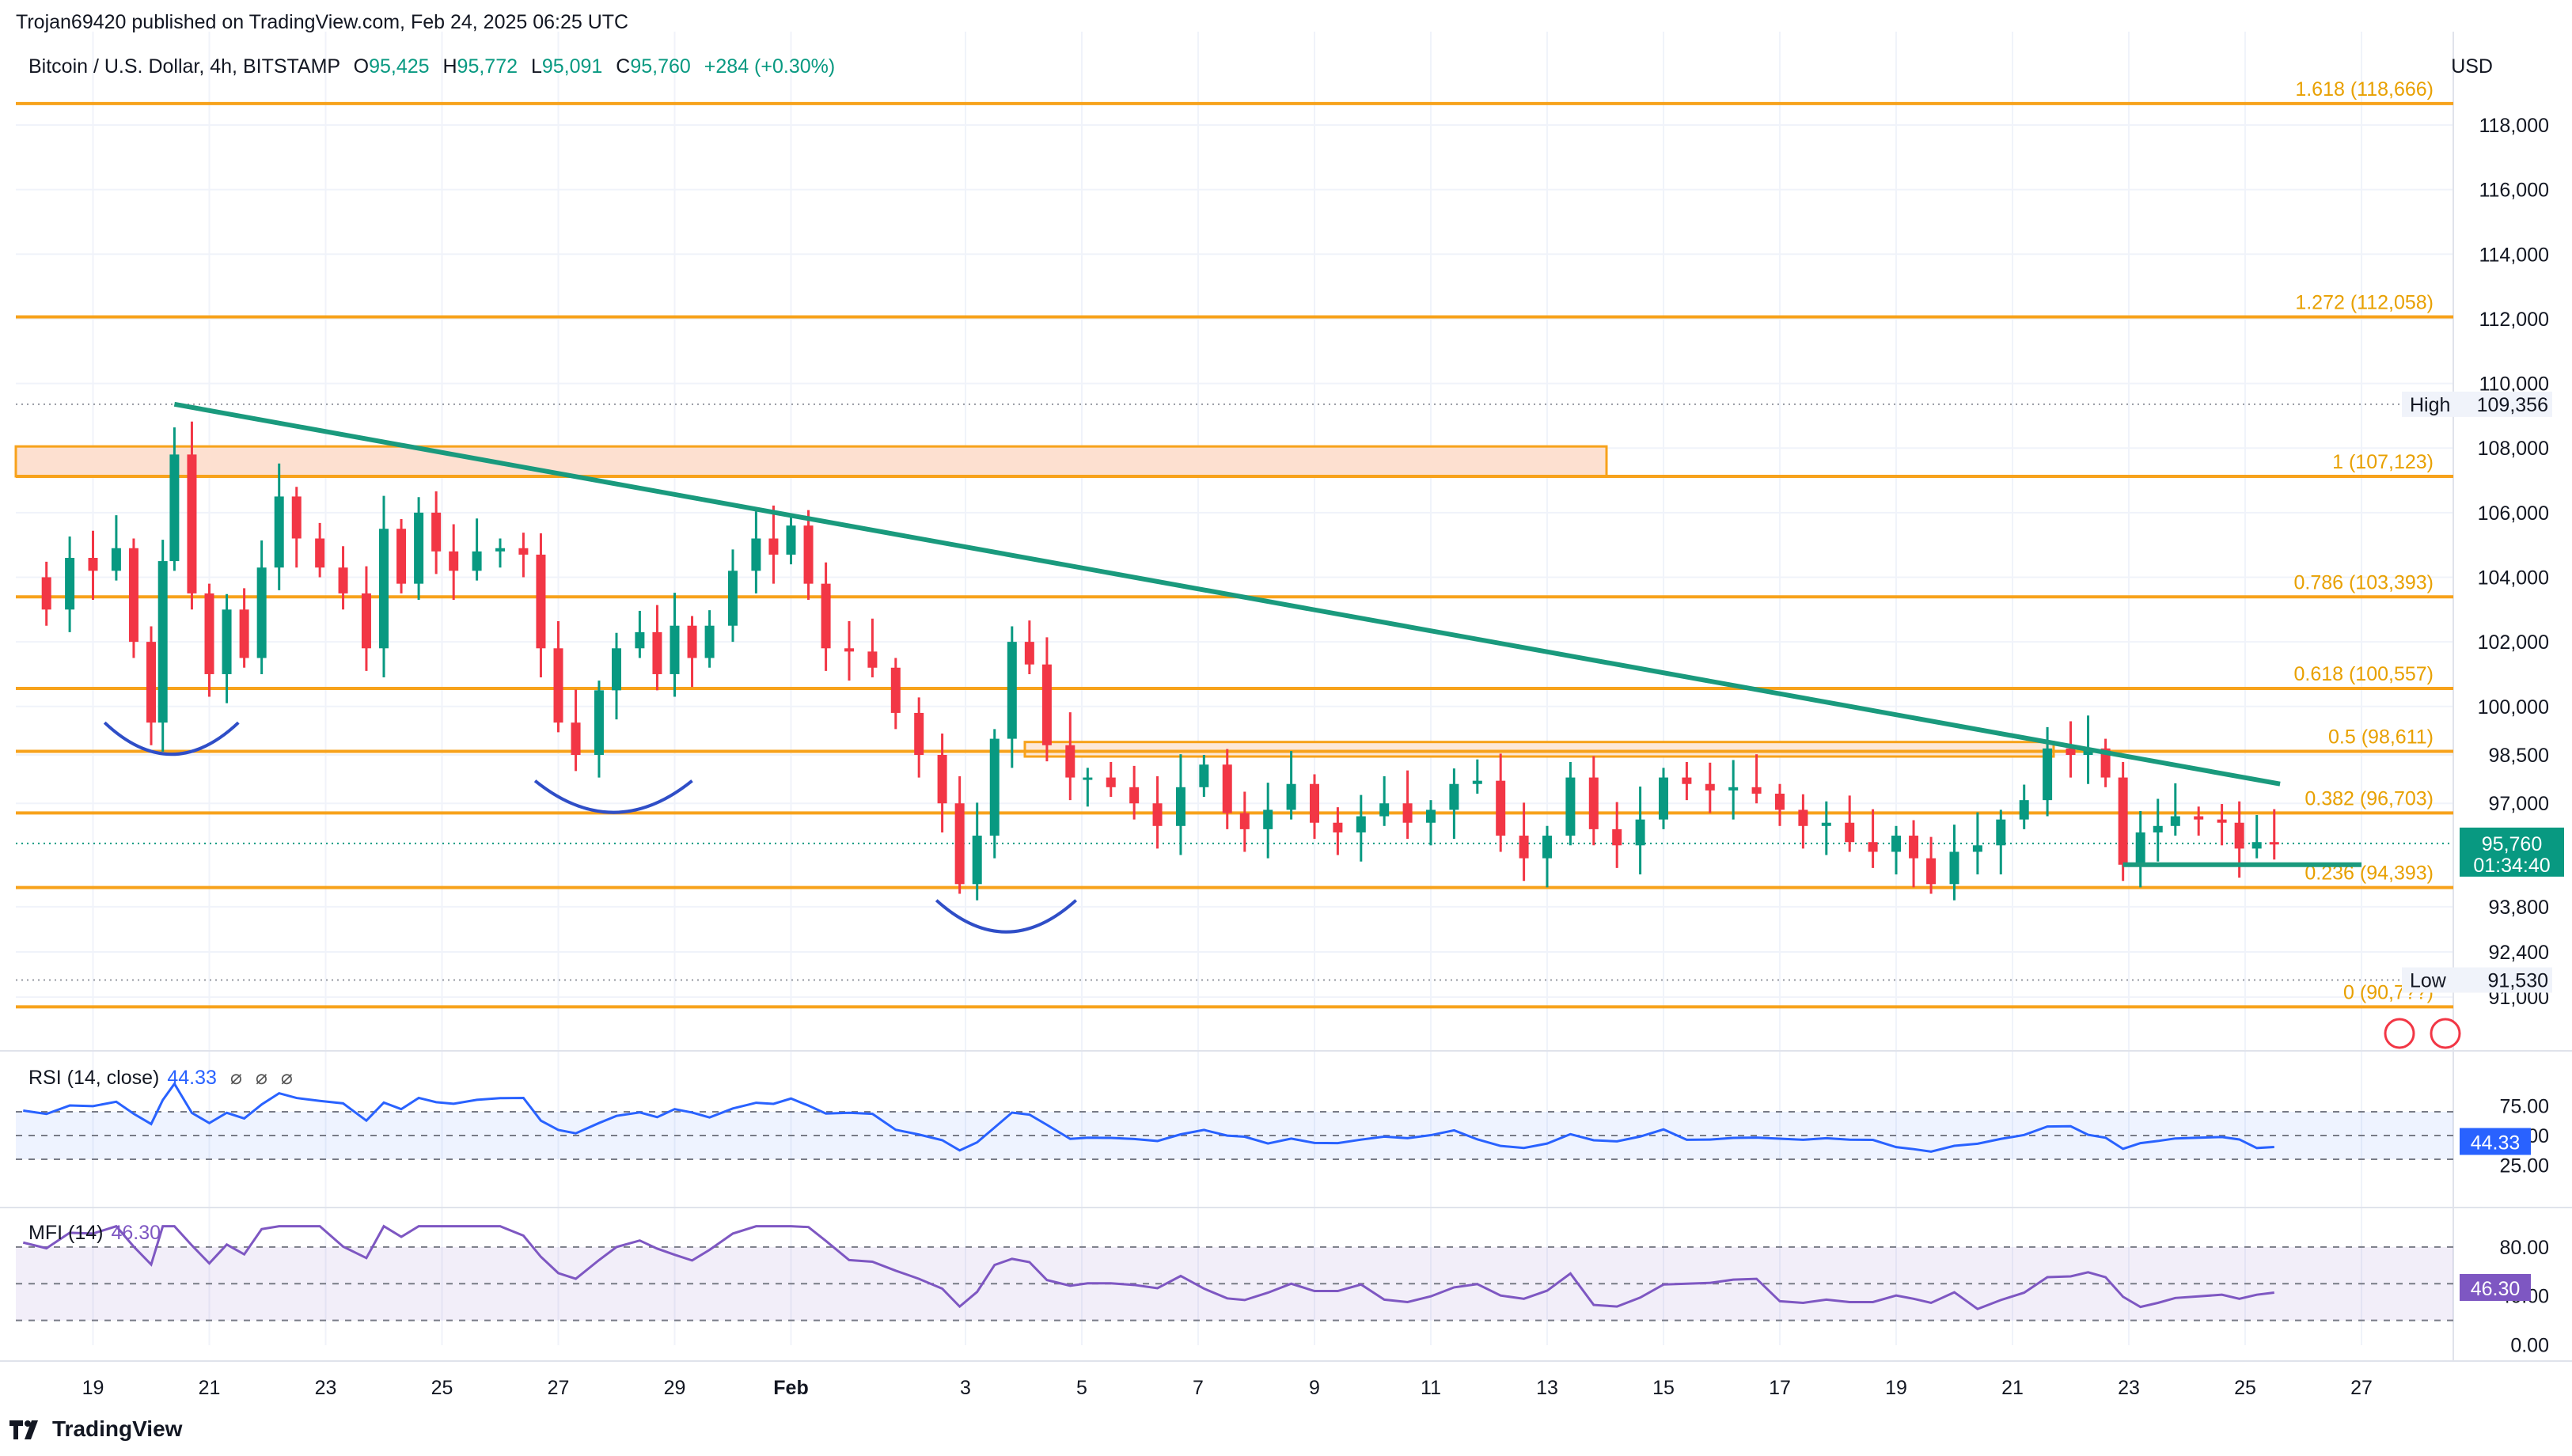  I want to click on price-tick: 112,000, so click(2514, 320).